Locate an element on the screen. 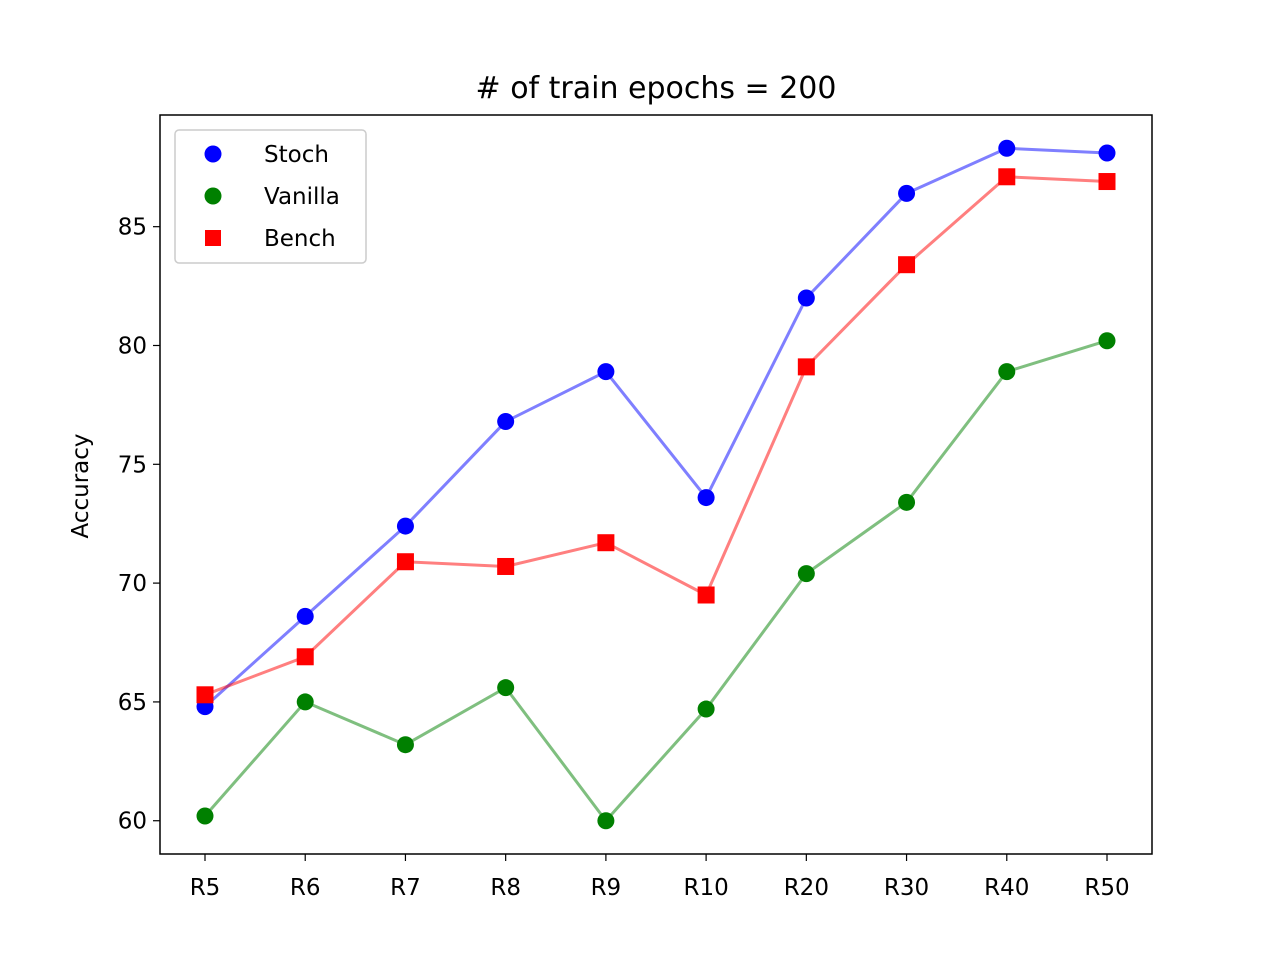 The image size is (1280, 960). x-tick-label: R10 is located at coordinates (705, 888).